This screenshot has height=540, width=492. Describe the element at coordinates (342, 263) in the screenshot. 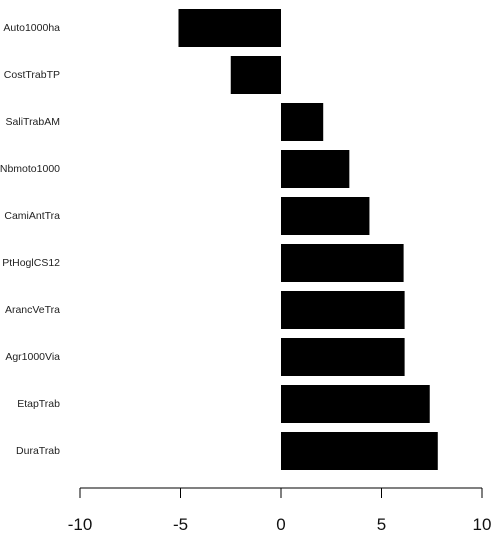

I see `bar-PtHoglCS12` at that location.